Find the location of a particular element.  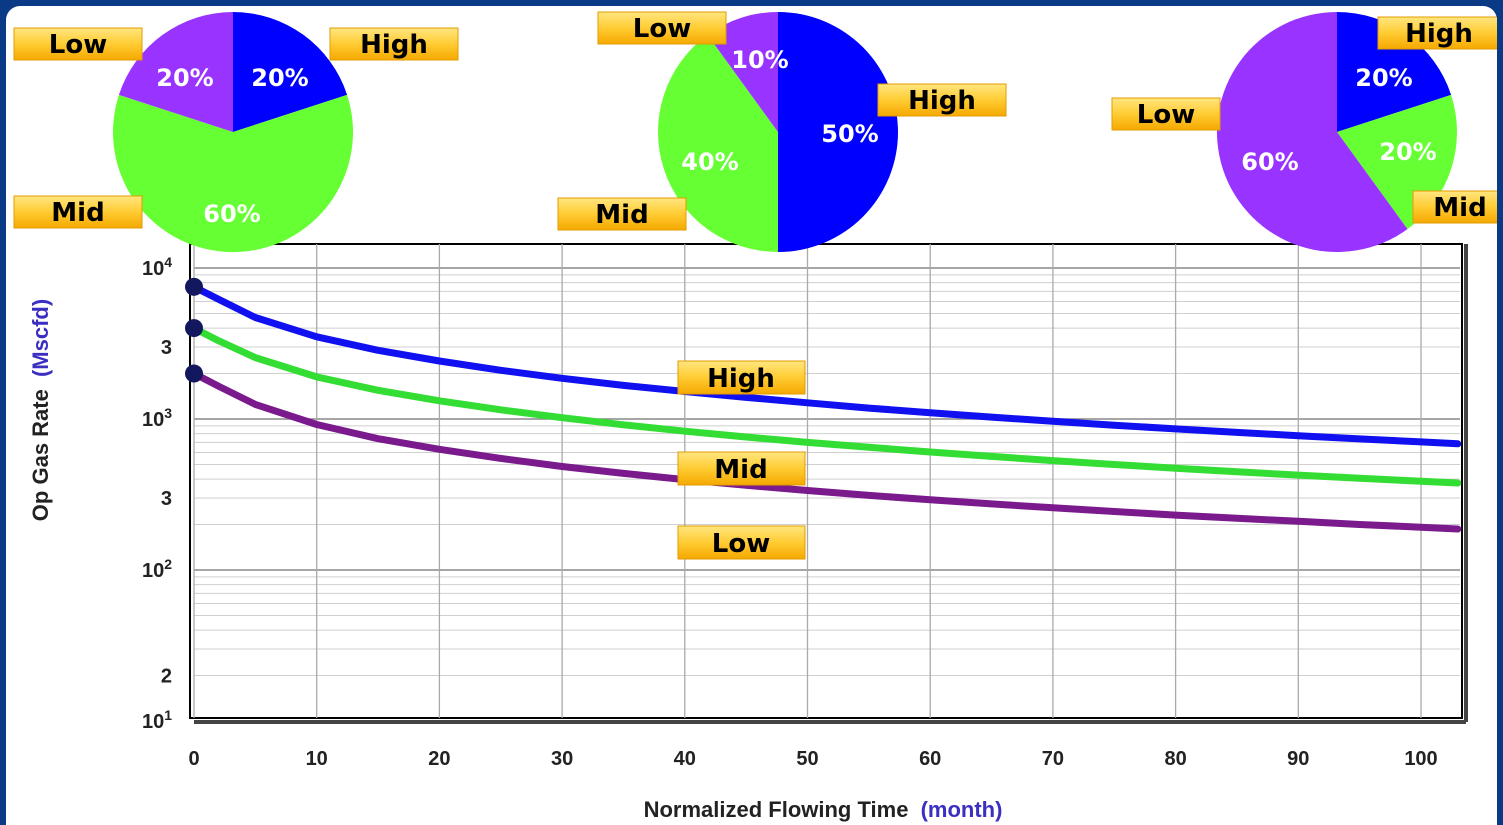

pie-pct-low: 20% is located at coordinates (184, 78).